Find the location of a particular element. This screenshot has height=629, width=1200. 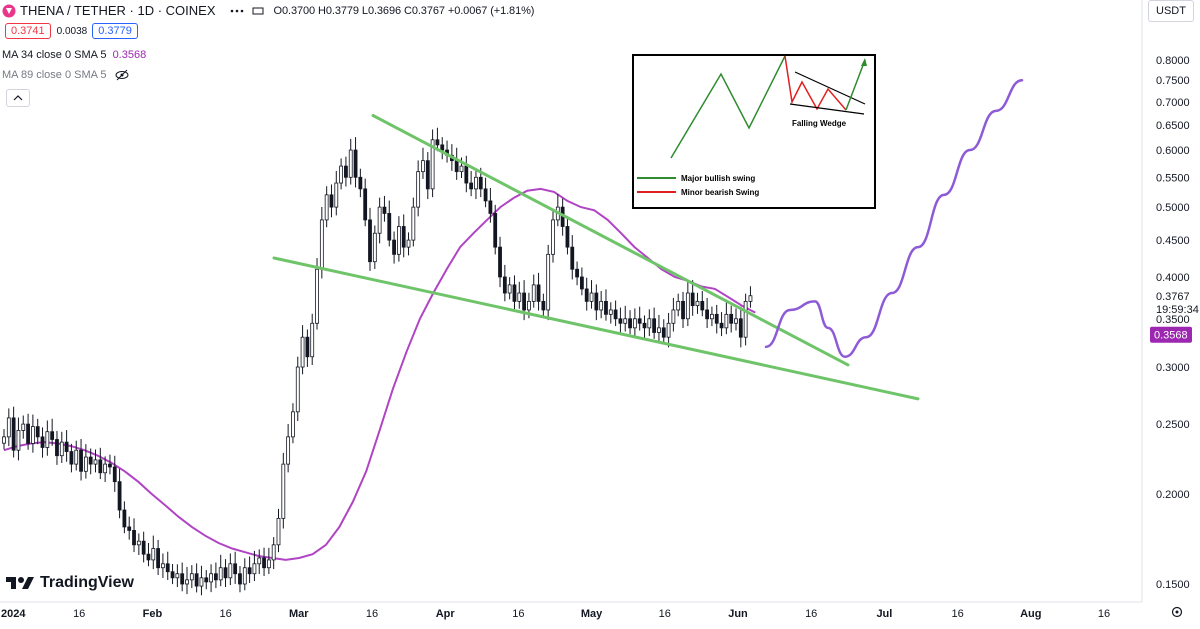

currency-button: USDT is located at coordinates (1171, 11).